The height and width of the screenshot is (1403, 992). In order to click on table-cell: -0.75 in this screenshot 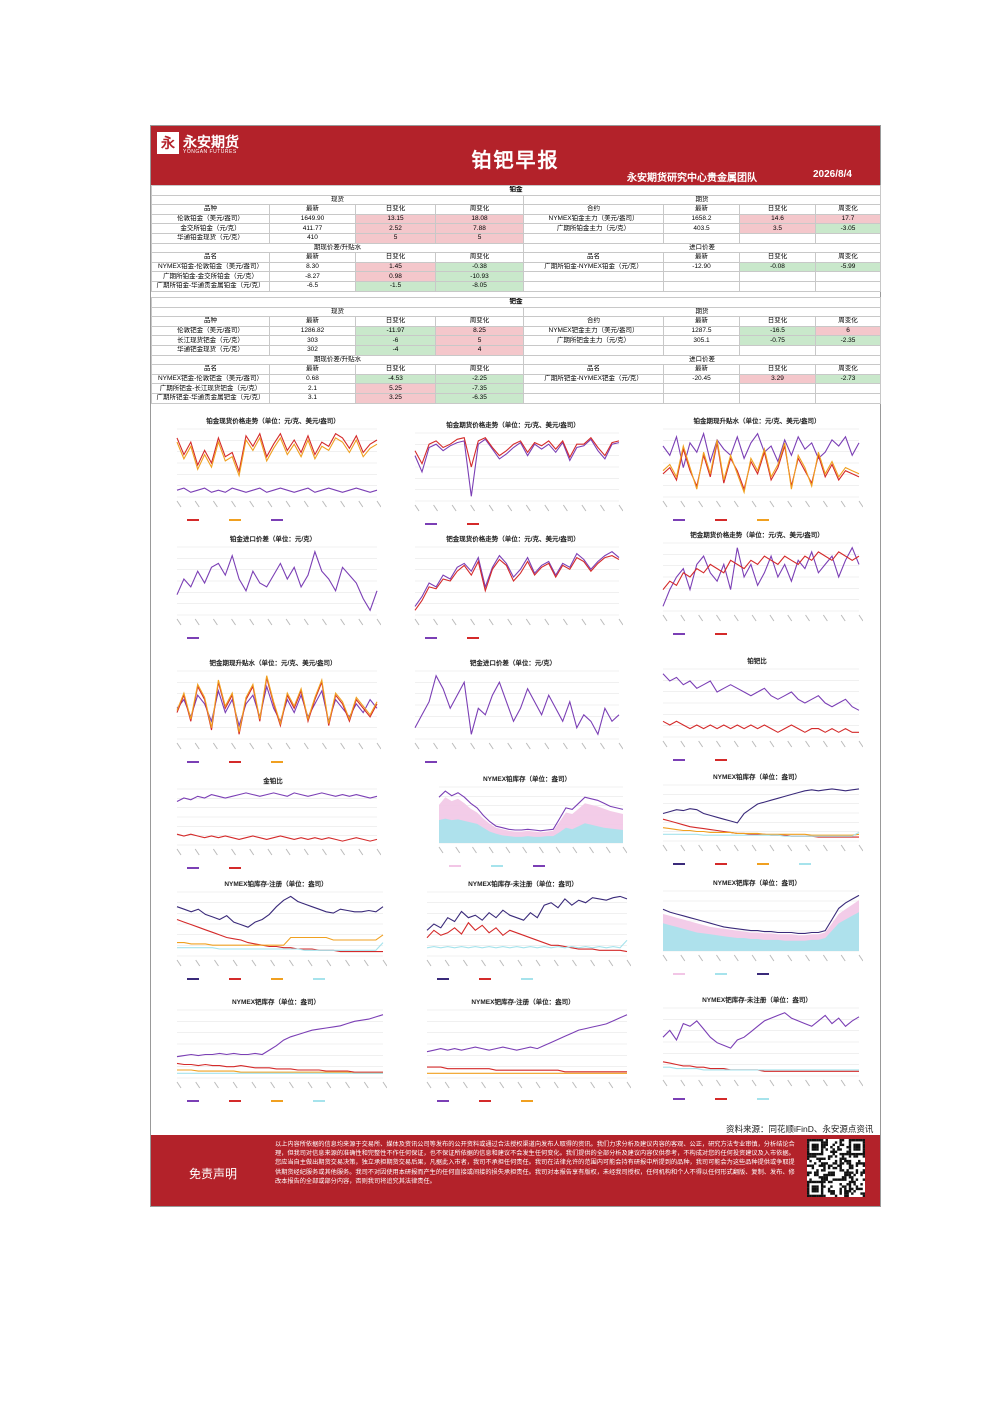, I will do `click(777, 340)`.